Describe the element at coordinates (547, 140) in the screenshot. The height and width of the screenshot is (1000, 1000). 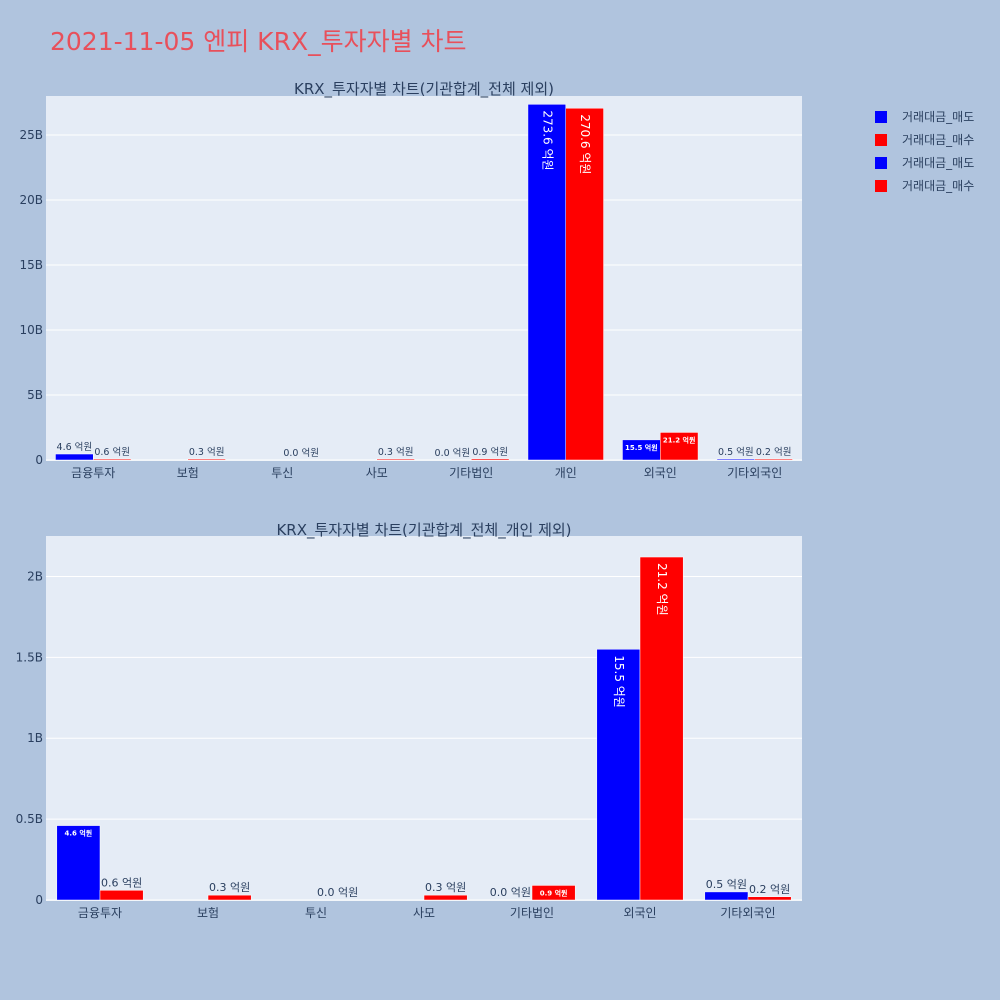
I see `data-label: 273.6 억원` at that location.